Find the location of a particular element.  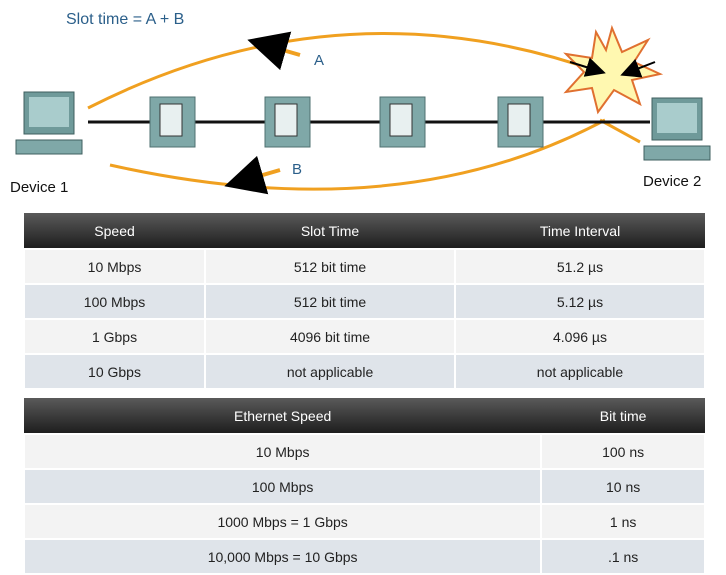

cell: 1 ns is located at coordinates (623, 521).